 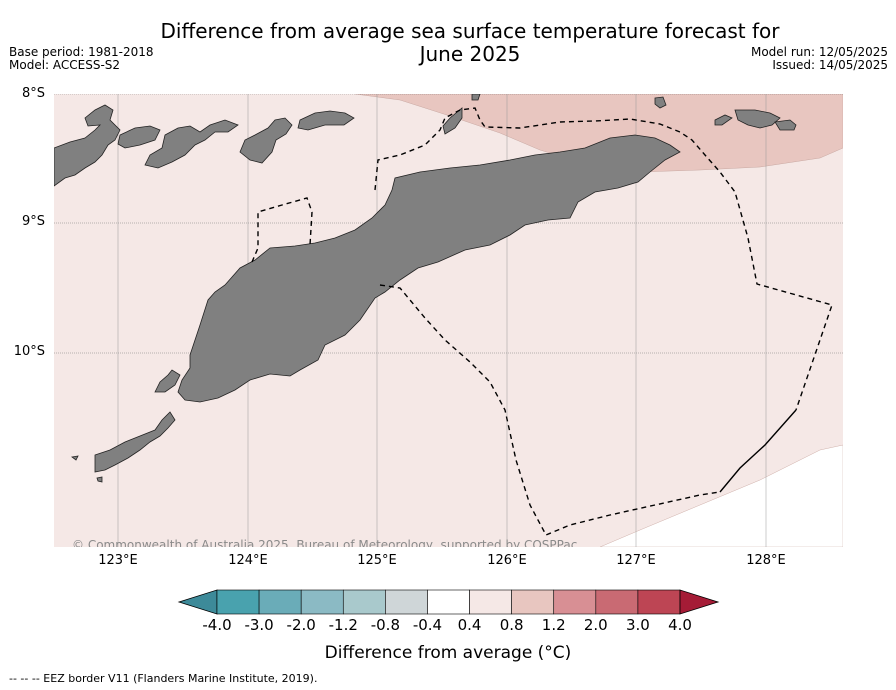 I want to click on eez-border-oecusse, so click(x=282, y=230).